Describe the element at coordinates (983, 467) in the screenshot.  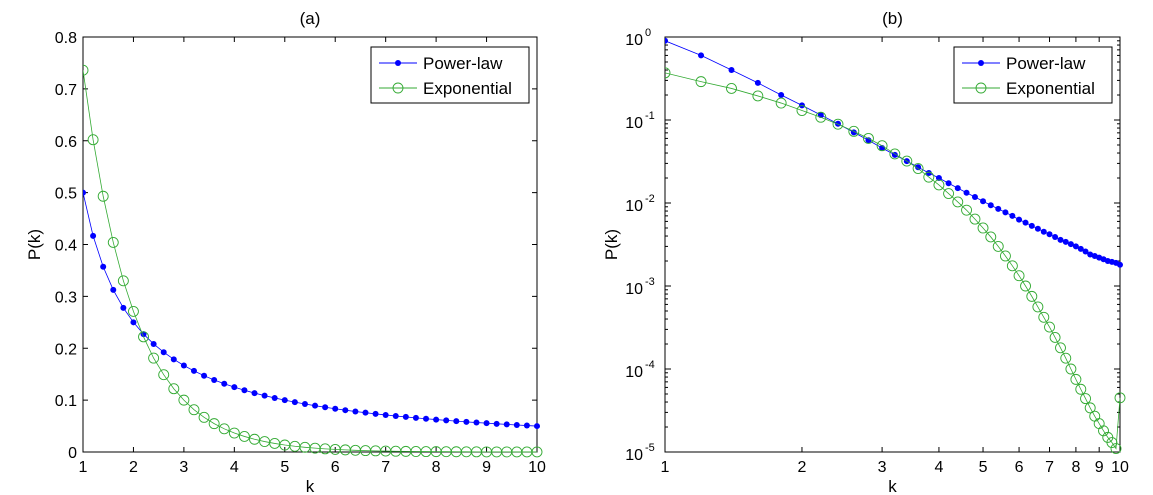
I see `x-tick-label: 5` at that location.